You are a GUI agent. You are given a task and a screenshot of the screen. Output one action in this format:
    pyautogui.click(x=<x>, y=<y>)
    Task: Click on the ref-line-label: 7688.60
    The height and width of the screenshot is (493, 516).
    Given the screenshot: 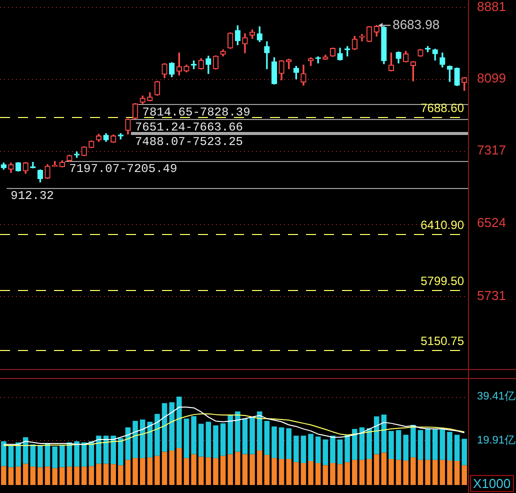 What is the action you would take?
    pyautogui.click(x=442, y=107)
    